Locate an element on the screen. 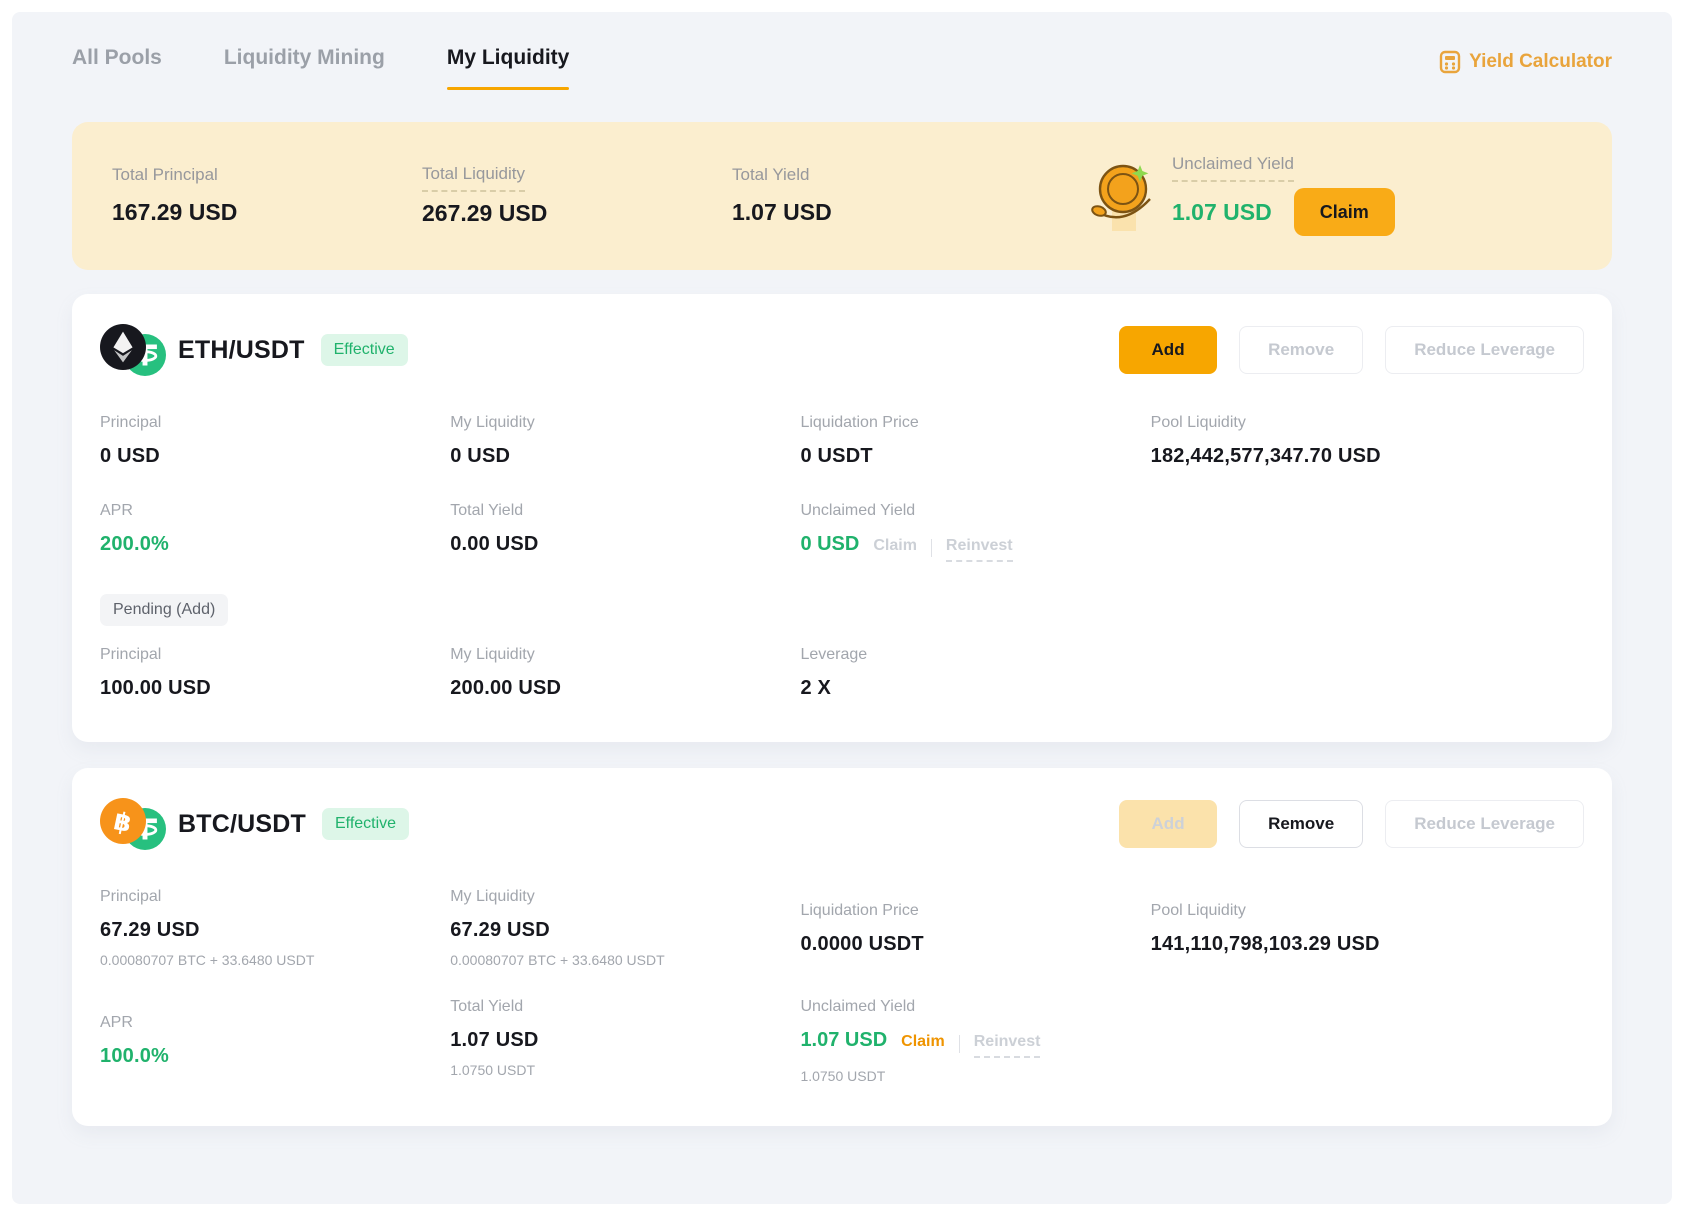  total-principal-value: 167.29 USD is located at coordinates (175, 211).